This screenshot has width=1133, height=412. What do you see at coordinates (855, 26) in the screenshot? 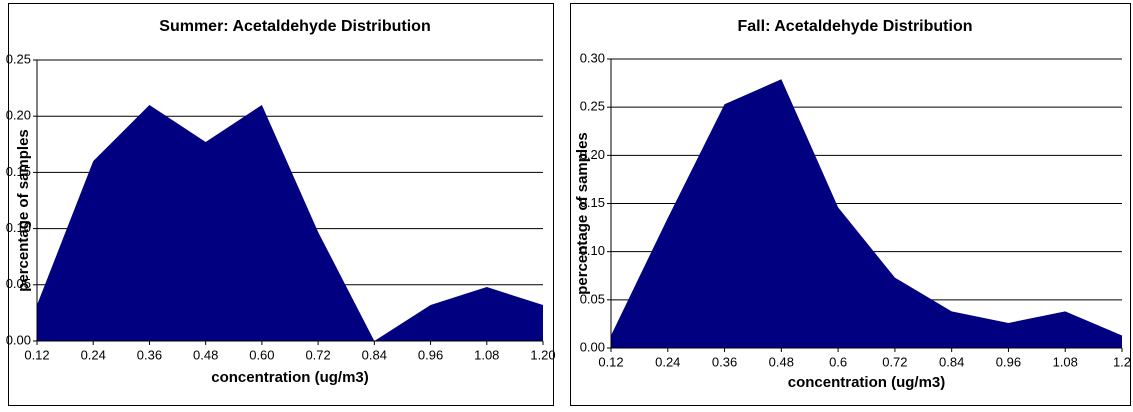
I see `chart-title: Fall: Acetaldehyde Distribution` at bounding box center [855, 26].